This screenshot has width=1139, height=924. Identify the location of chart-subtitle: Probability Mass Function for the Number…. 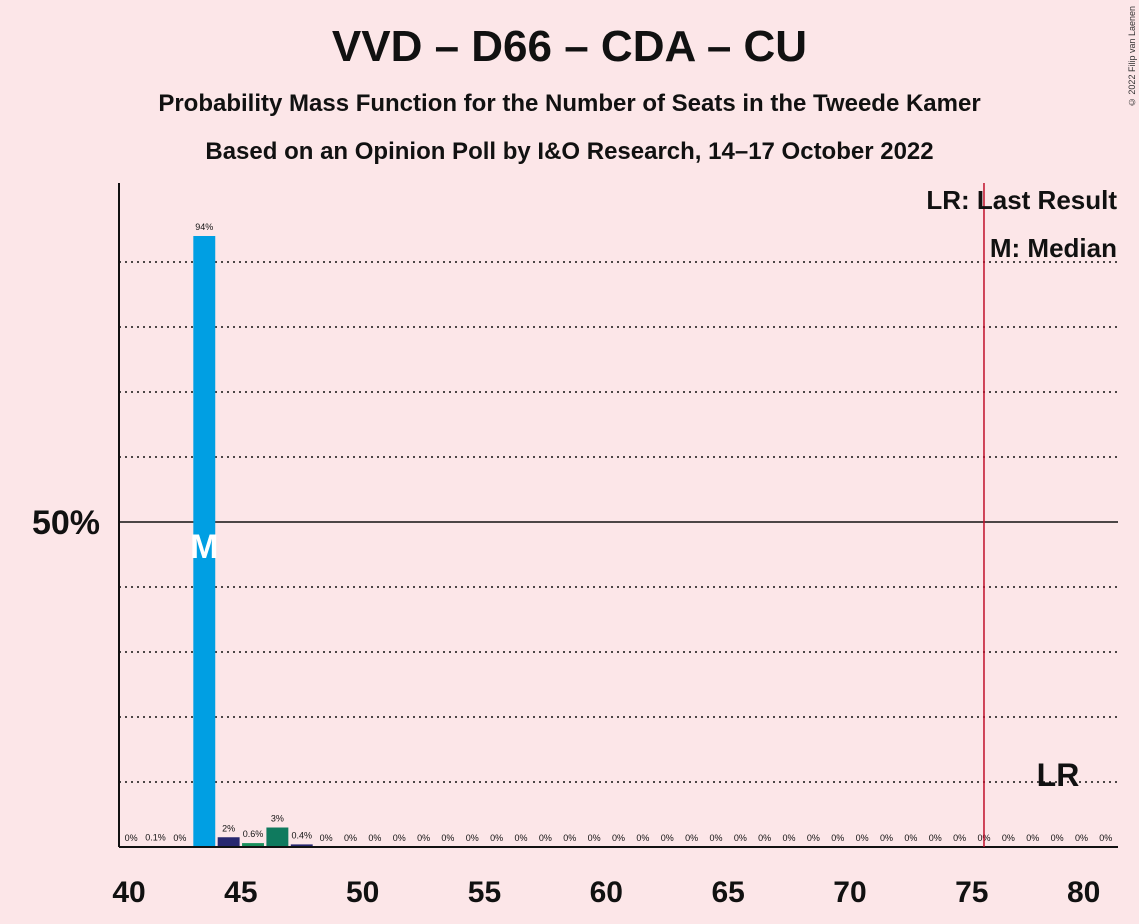
(569, 103).